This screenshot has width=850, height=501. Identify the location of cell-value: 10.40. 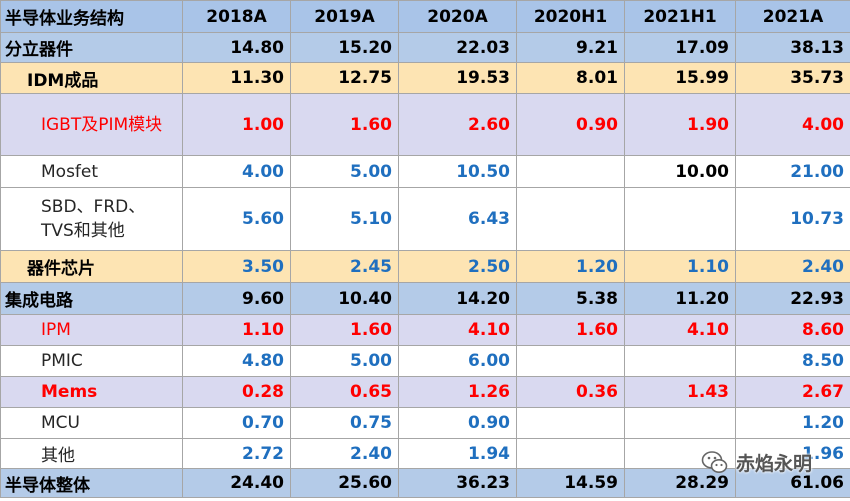
(344, 298).